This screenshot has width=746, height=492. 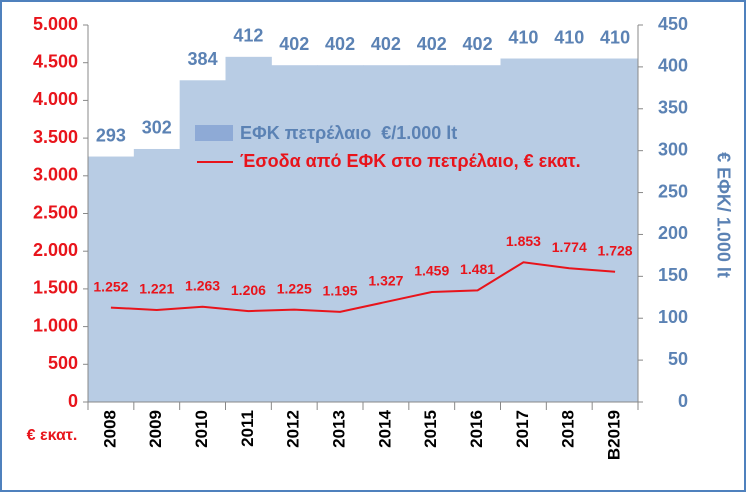 I want to click on x-tick-label: 2018, so click(x=568, y=429).